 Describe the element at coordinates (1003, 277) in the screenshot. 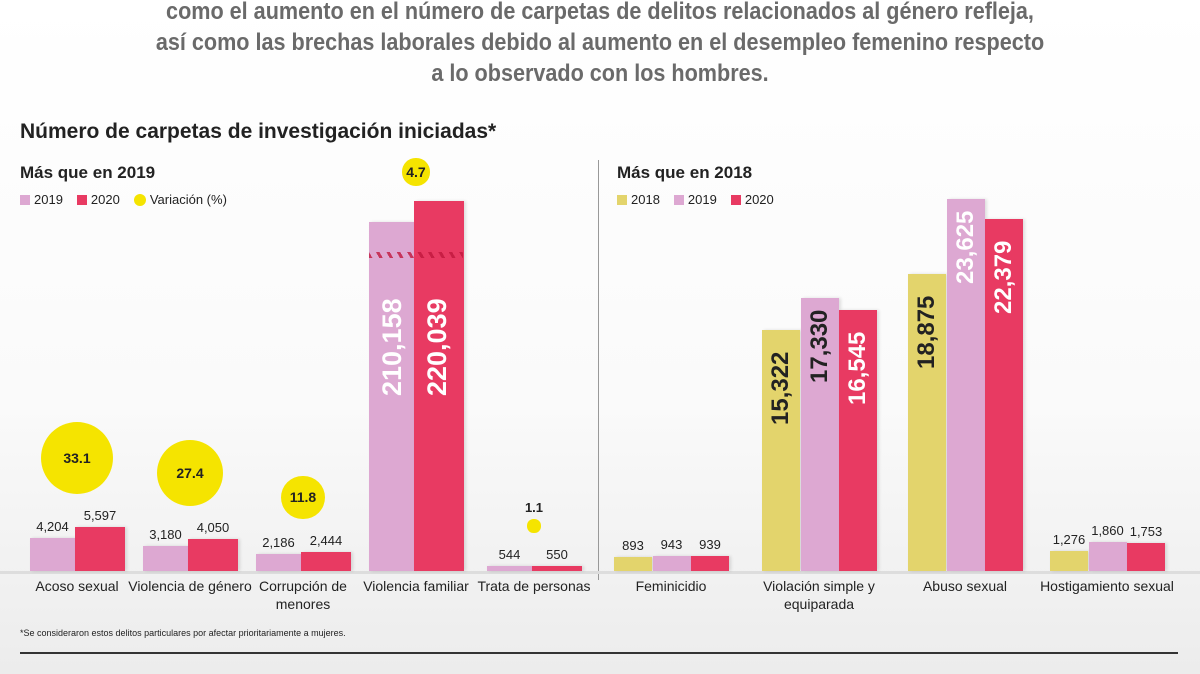

I see `bar-value-label: 22,379` at that location.